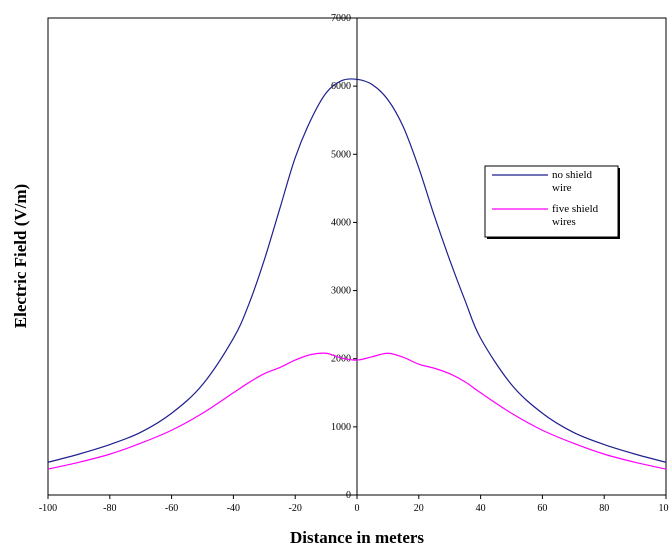 This screenshot has width=669, height=545. I want to click on x-tick-label: -80, so click(109, 508).